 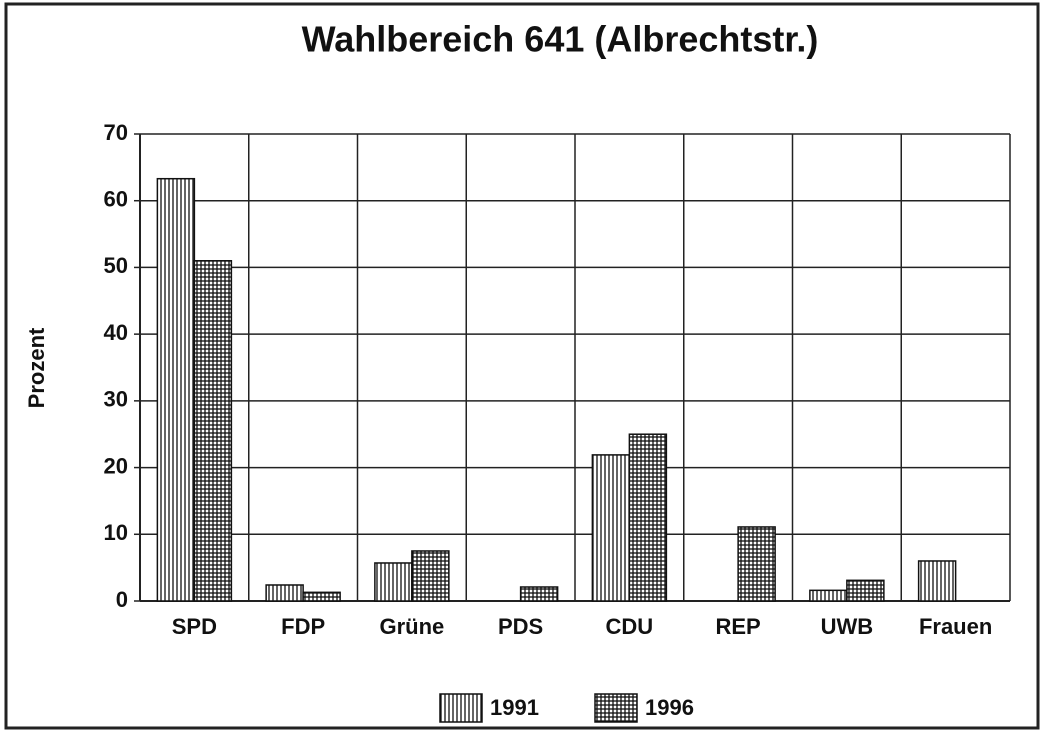 What do you see at coordinates (194, 626) in the screenshot?
I see `x-tick-label: SPD` at bounding box center [194, 626].